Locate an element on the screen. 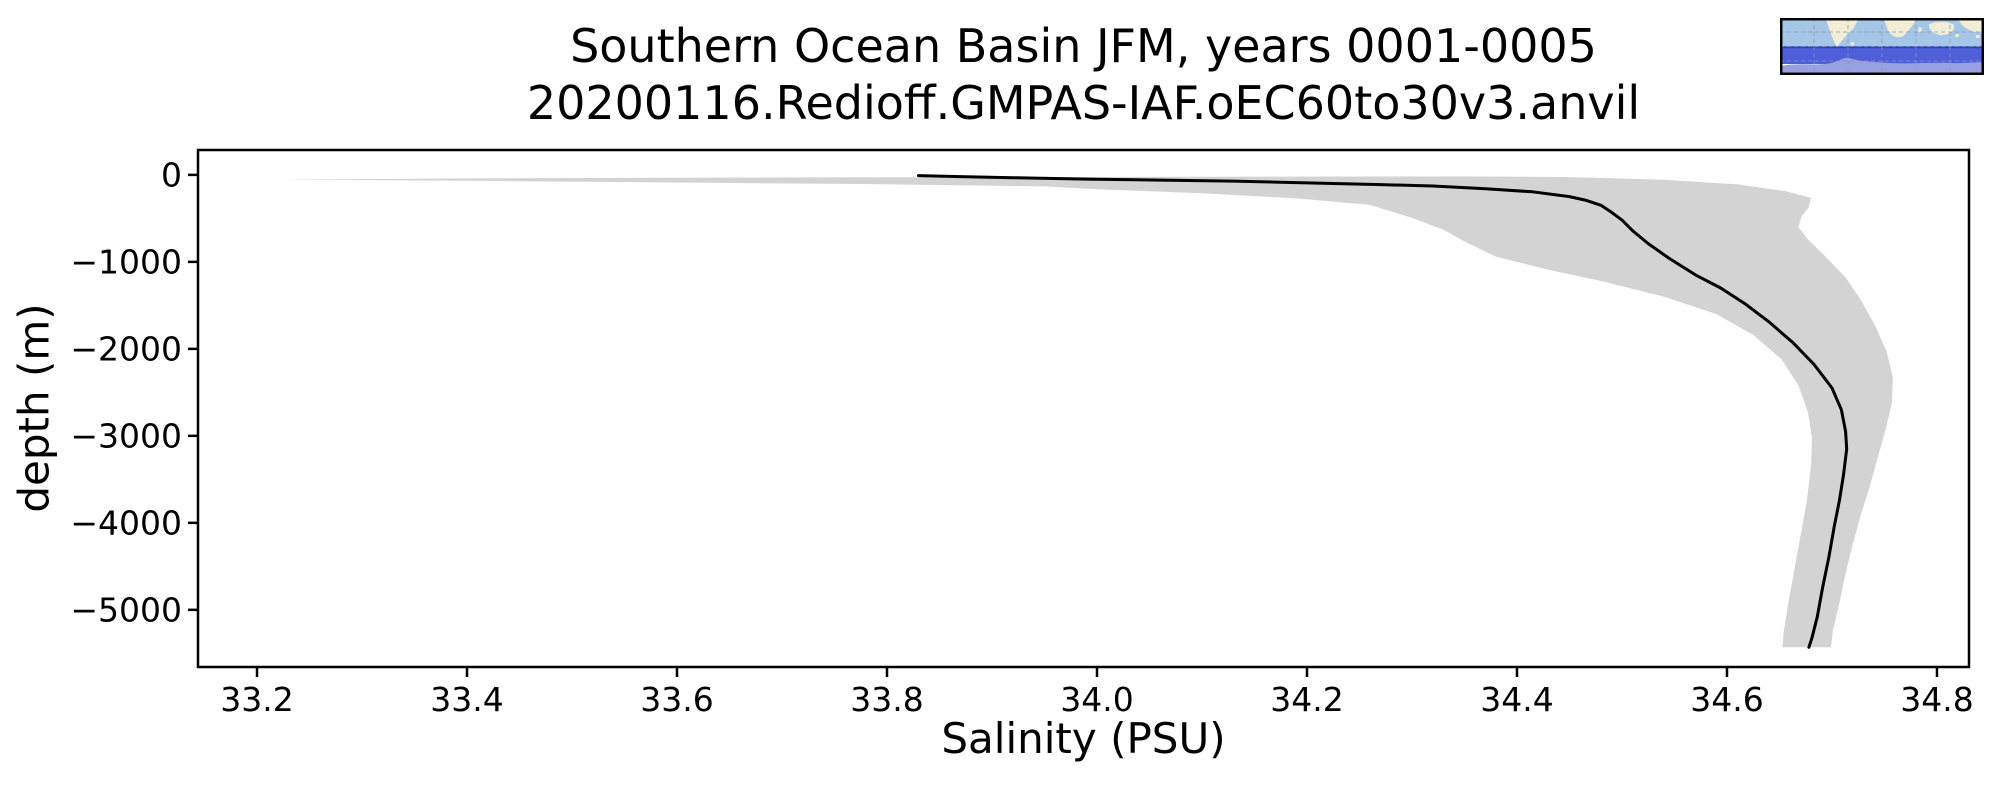 The width and height of the screenshot is (2000, 800). x-tick-label: 34.8 is located at coordinates (1936, 699).